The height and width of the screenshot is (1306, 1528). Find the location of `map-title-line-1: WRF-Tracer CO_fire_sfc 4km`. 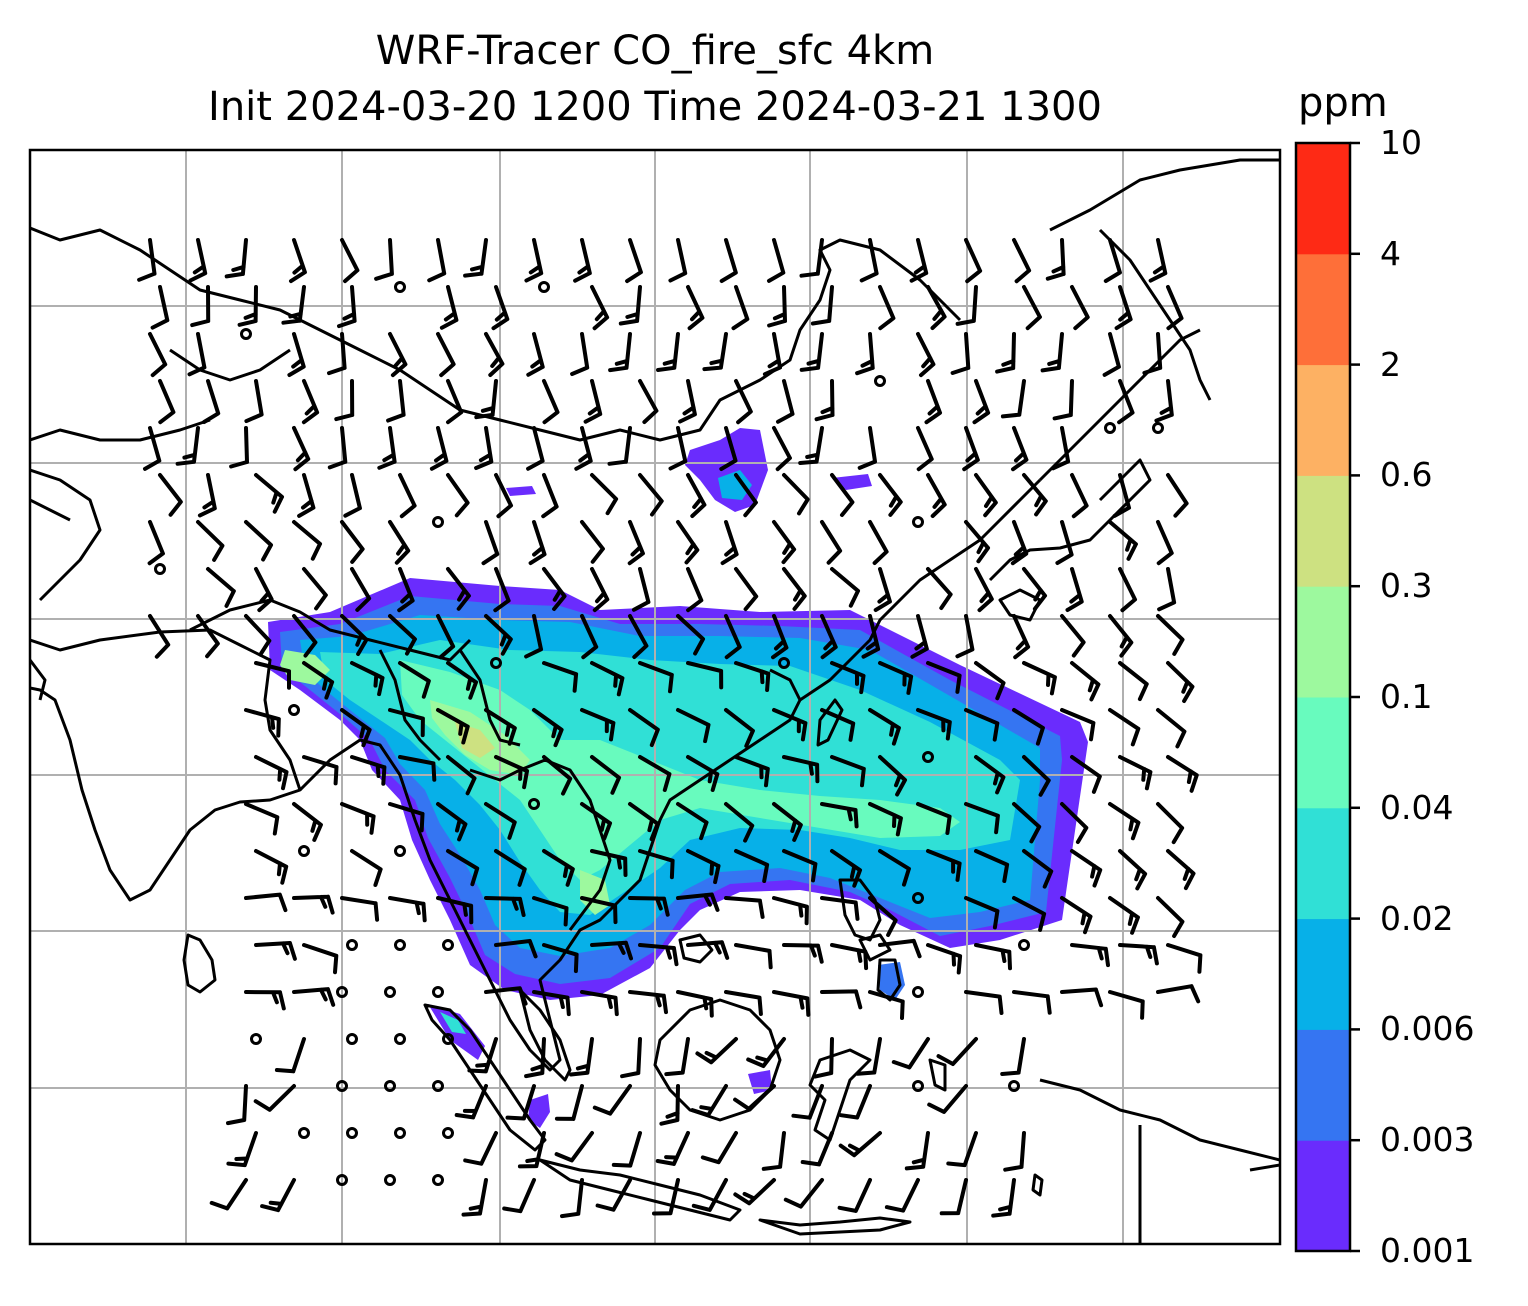

map-title-line-1: WRF-Tracer CO_fire_sfc 4km is located at coordinates (655, 51).